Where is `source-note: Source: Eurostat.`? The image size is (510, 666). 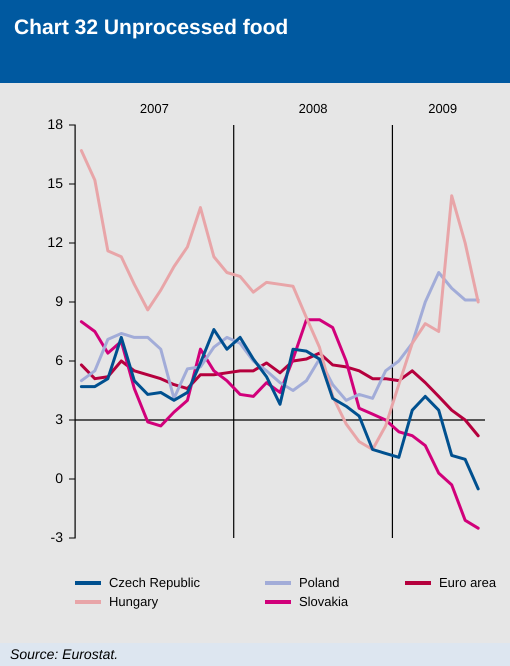
source-note: Source: Eurostat. is located at coordinates (255, 654).